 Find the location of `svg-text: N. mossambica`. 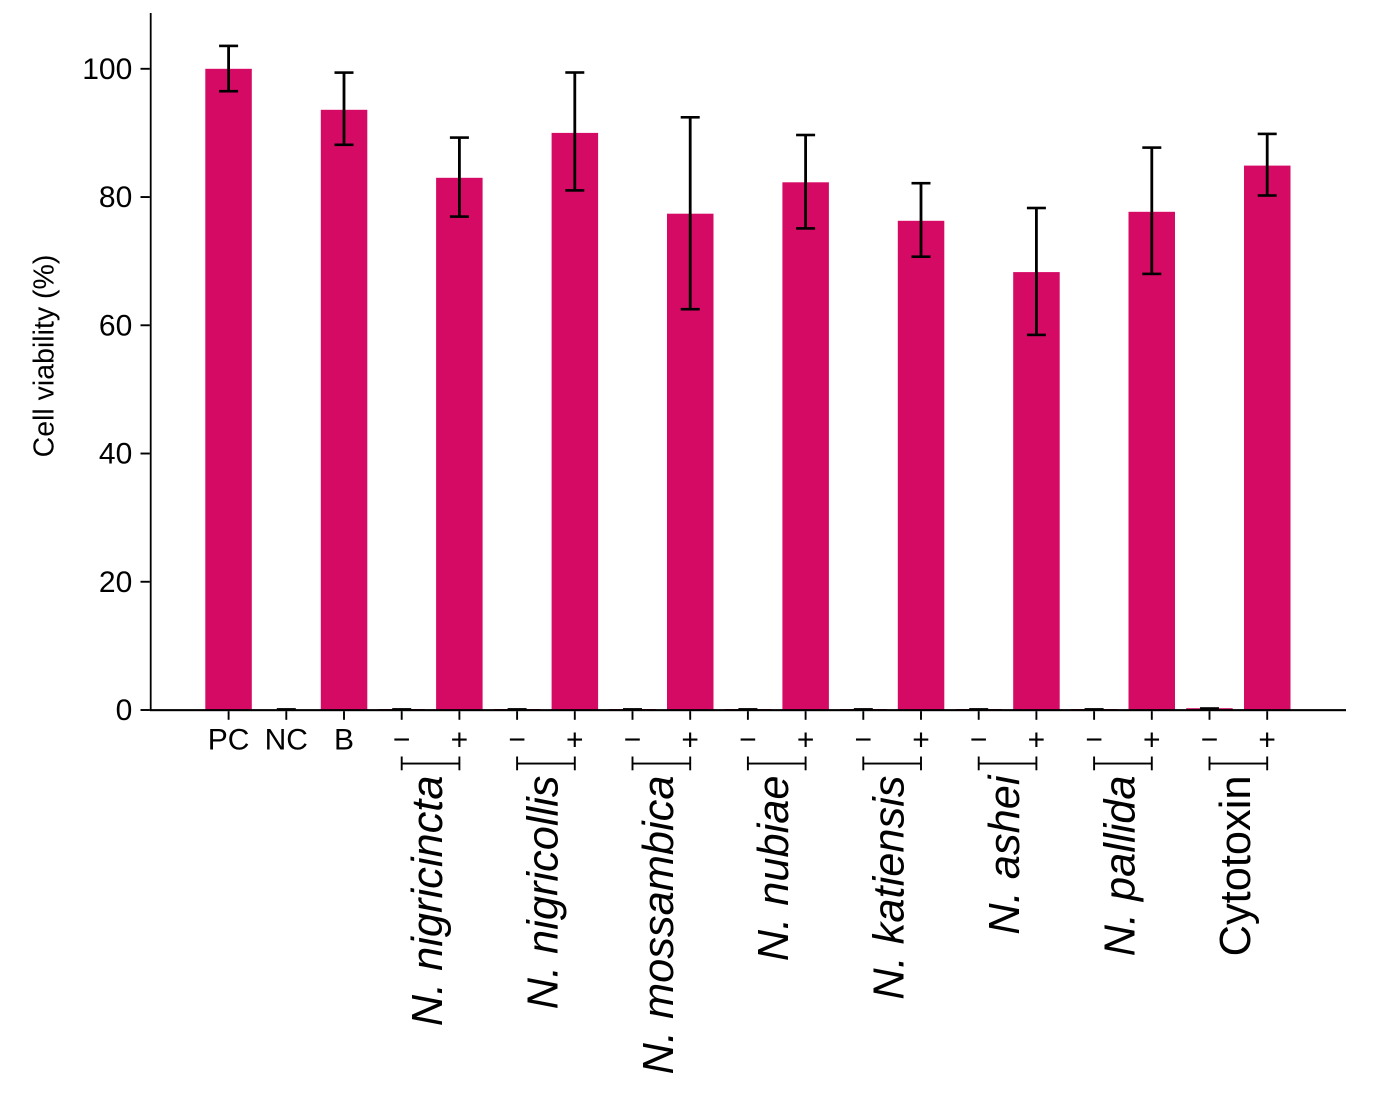

svg-text: N. mossambica is located at coordinates (659, 925).